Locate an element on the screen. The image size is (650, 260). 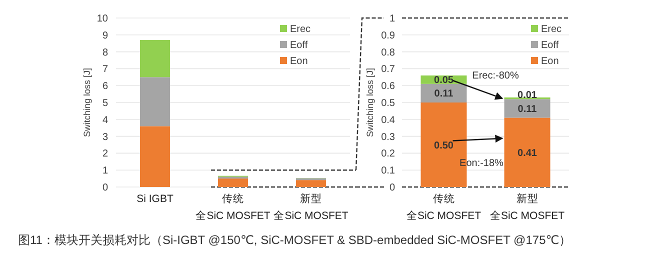
y-tick-label: 7 is located at coordinates (105, 70).